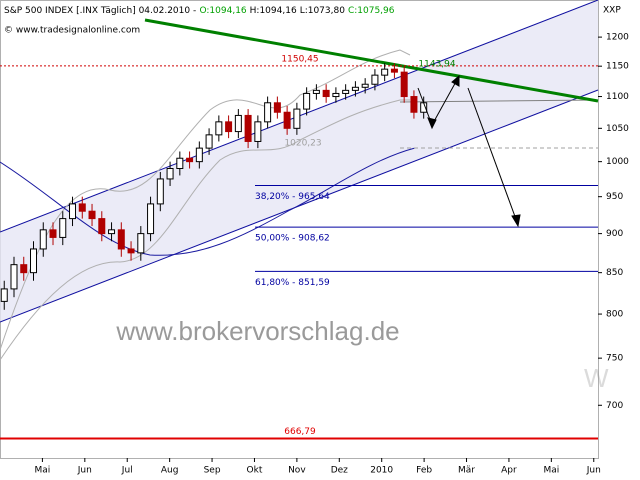  I want to click on quote-value: H:1094,16, so click(273, 11).